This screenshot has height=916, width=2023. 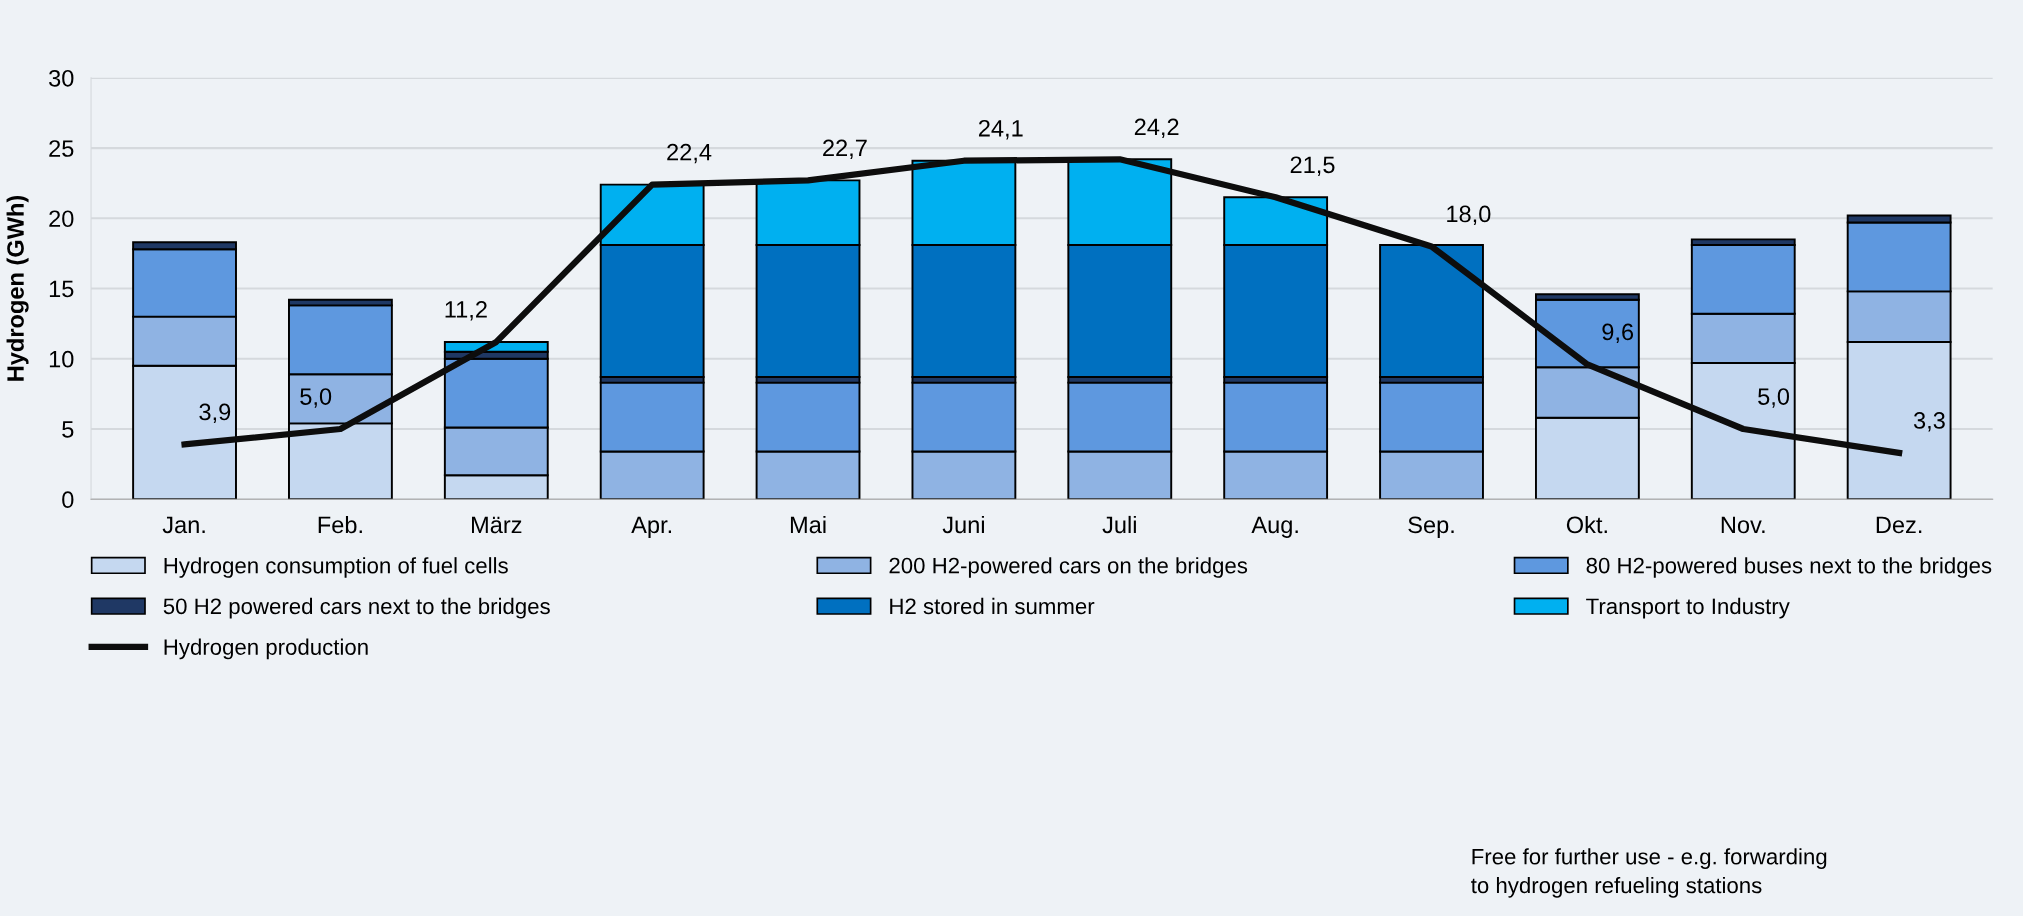 What do you see at coordinates (1743, 525) in the screenshot?
I see `x-tick-label: Nov.` at bounding box center [1743, 525].